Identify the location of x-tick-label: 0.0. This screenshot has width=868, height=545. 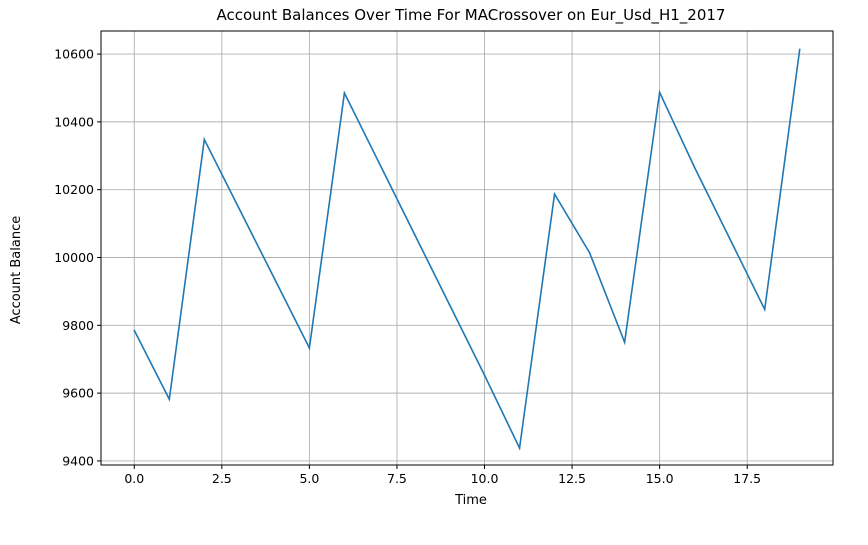
(134, 478).